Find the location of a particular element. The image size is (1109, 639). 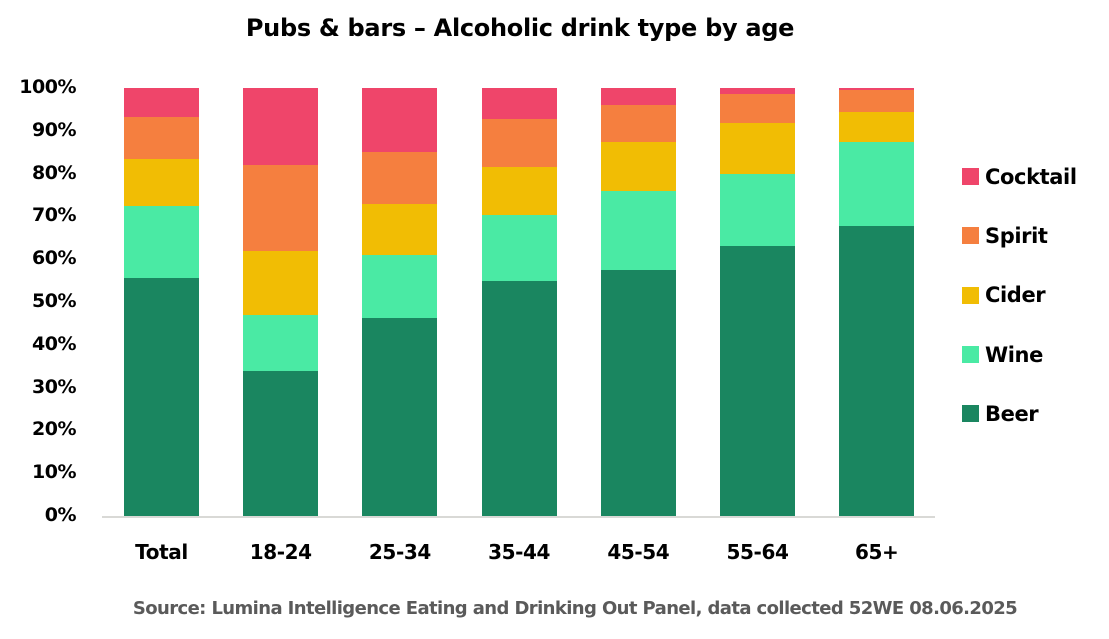

x-tick-label: 25-34 is located at coordinates (399, 552).